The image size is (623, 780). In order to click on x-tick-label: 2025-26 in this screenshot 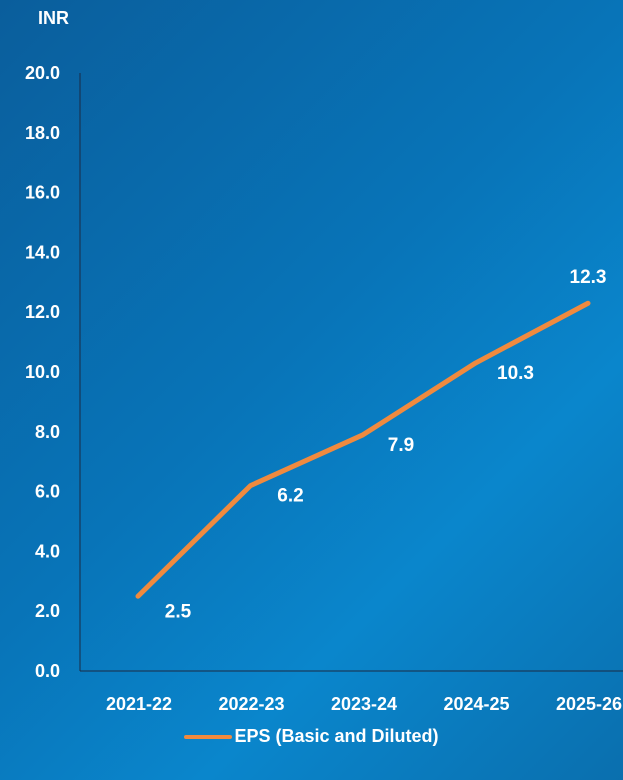, I will do `click(589, 704)`.